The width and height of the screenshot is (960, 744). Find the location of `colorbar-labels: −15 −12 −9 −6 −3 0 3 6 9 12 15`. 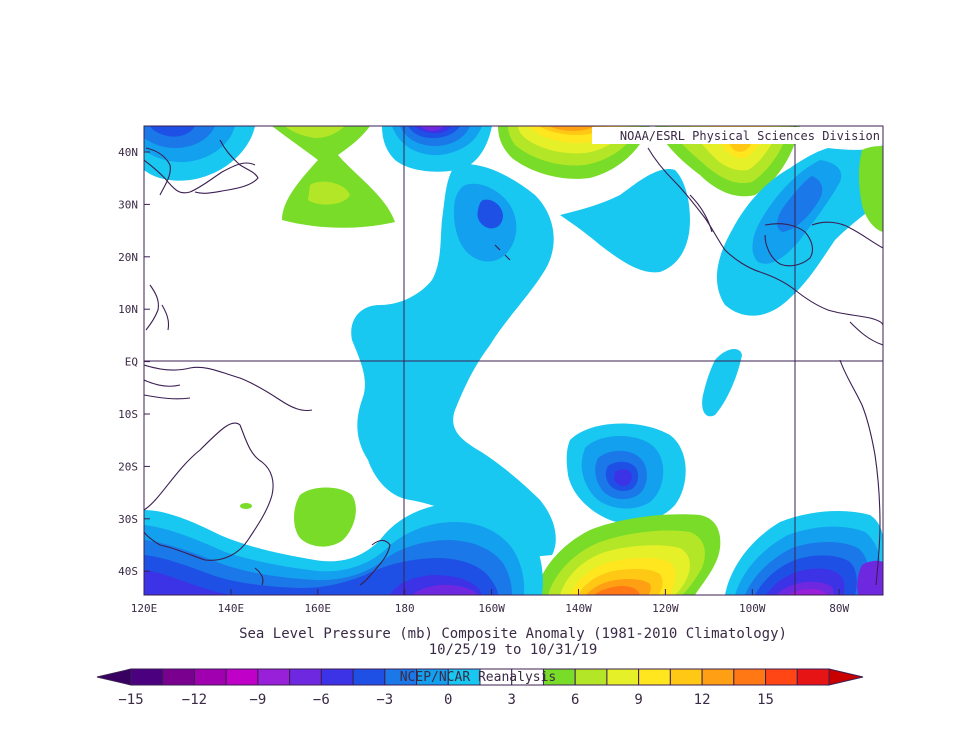

colorbar-labels: −15 −12 −9 −6 −3 0 3 6 9 12 15 is located at coordinates (446, 700).